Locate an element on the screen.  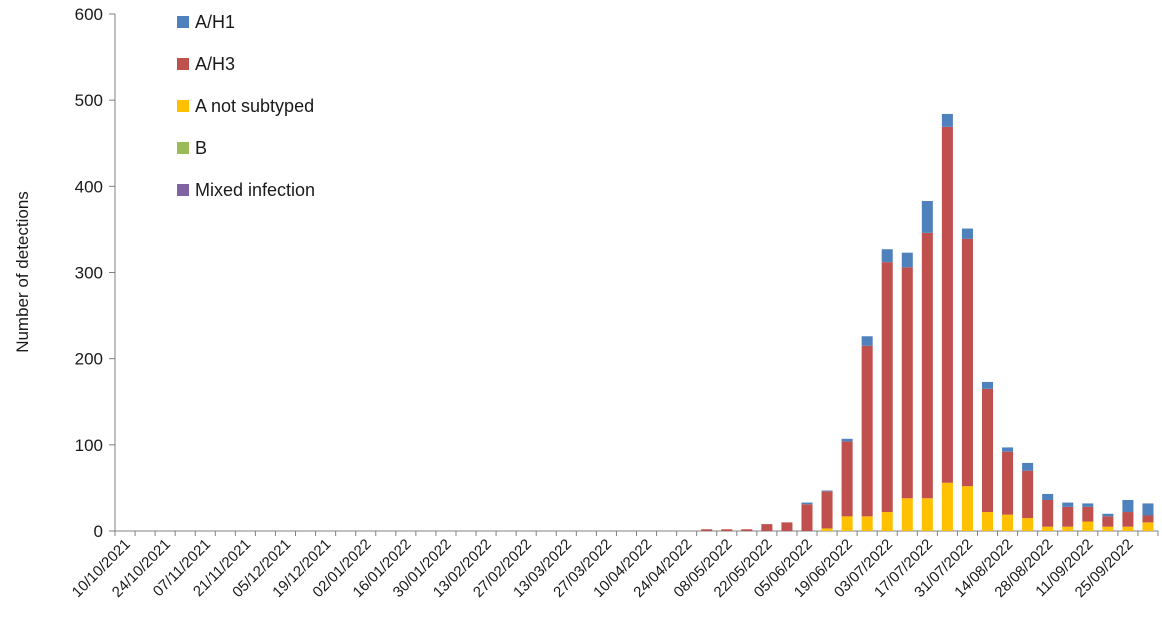
legend: A/H1 A/H3 A not subtyped B Mixed infection is located at coordinates (246, 106).